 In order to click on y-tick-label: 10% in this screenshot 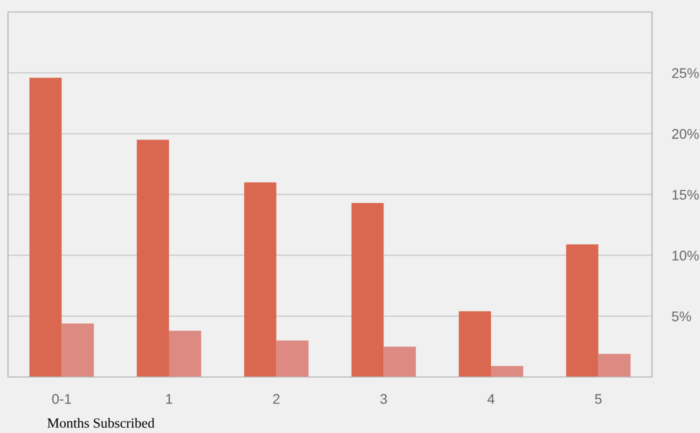, I will do `click(685, 255)`.